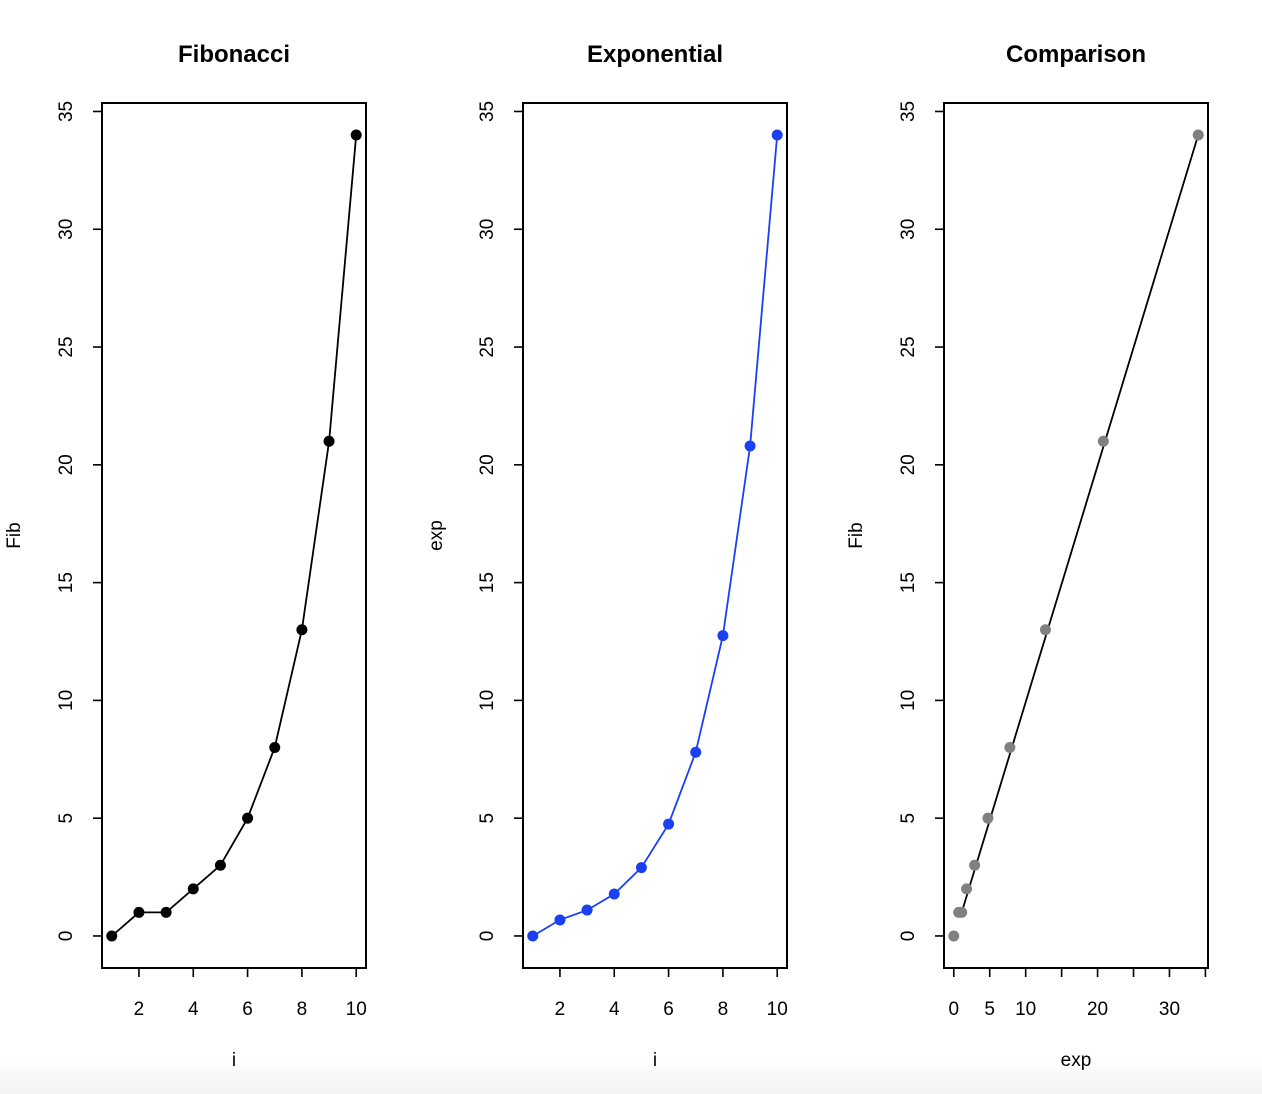 Image resolution: width=1262 pixels, height=1094 pixels. I want to click on x-tick-label: 0, so click(953, 1009).